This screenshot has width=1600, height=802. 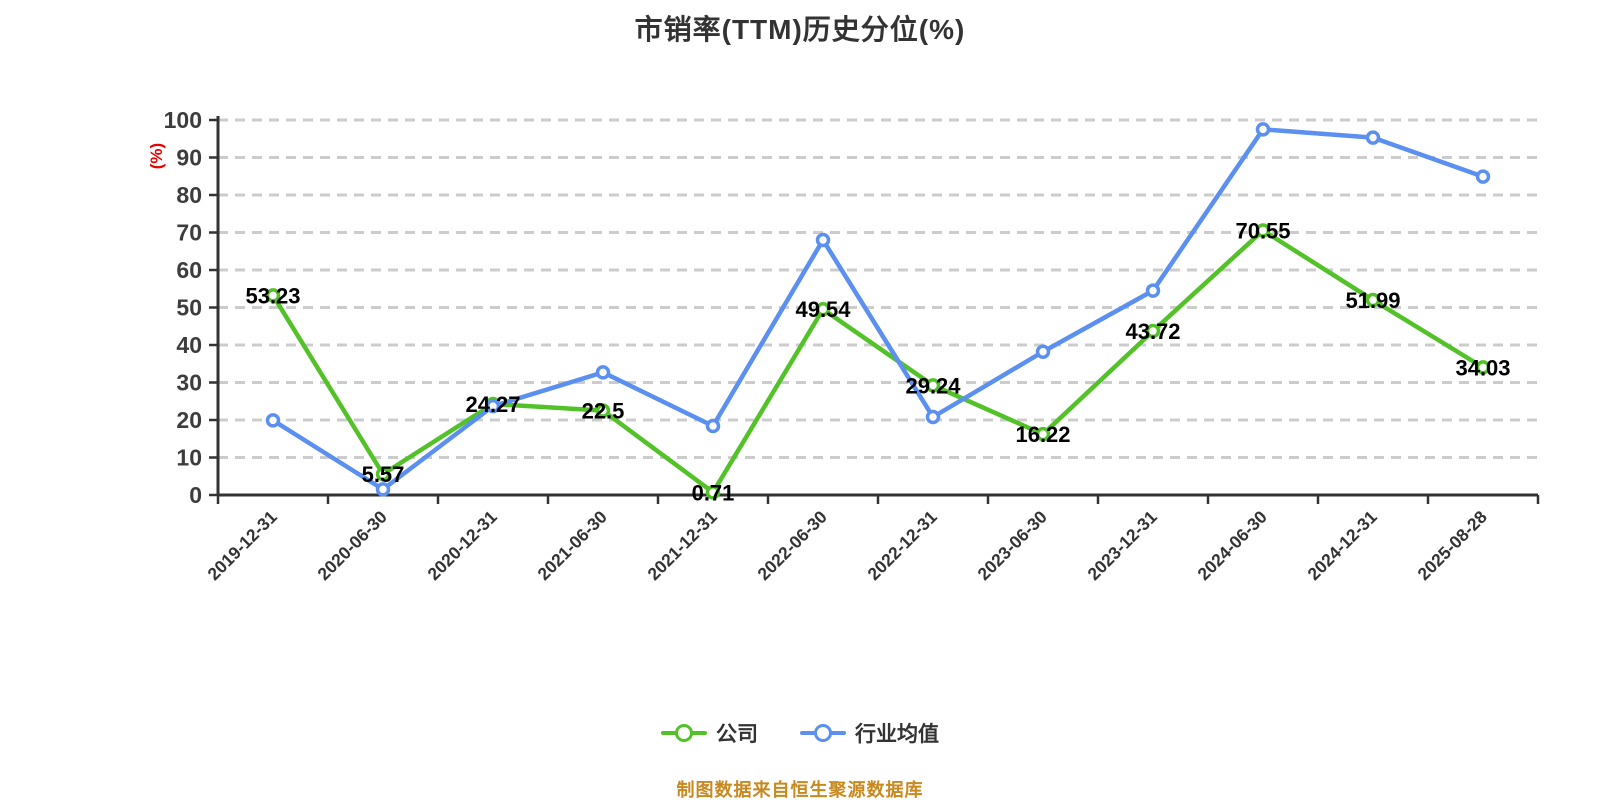 I want to click on data-point-value-label: 22.5, so click(x=603, y=411).